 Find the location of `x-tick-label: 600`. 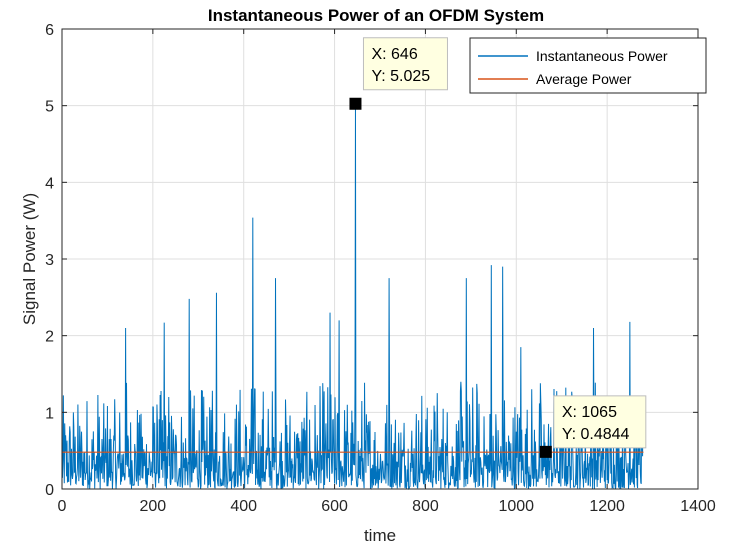

x-tick-label: 600 is located at coordinates (334, 506).